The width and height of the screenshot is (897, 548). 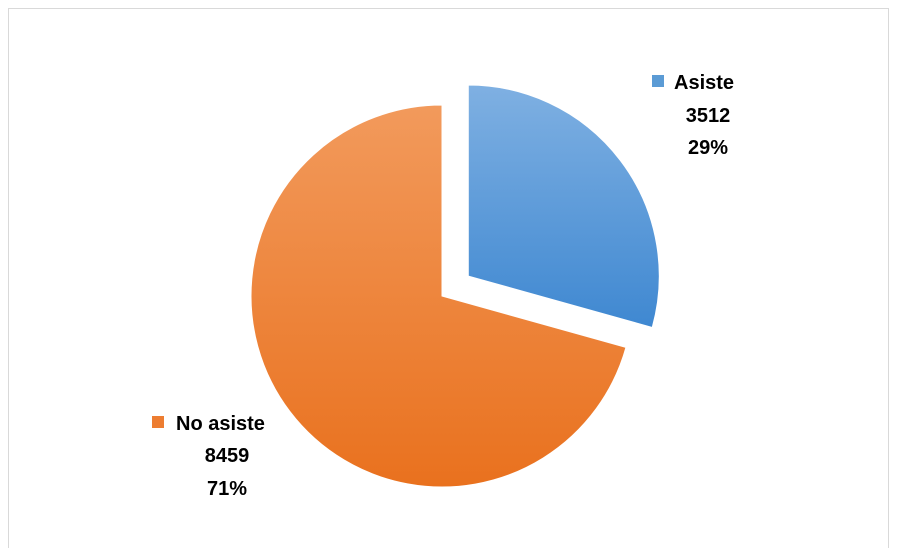 I want to click on pie-slice-asiste, so click(x=563, y=206).